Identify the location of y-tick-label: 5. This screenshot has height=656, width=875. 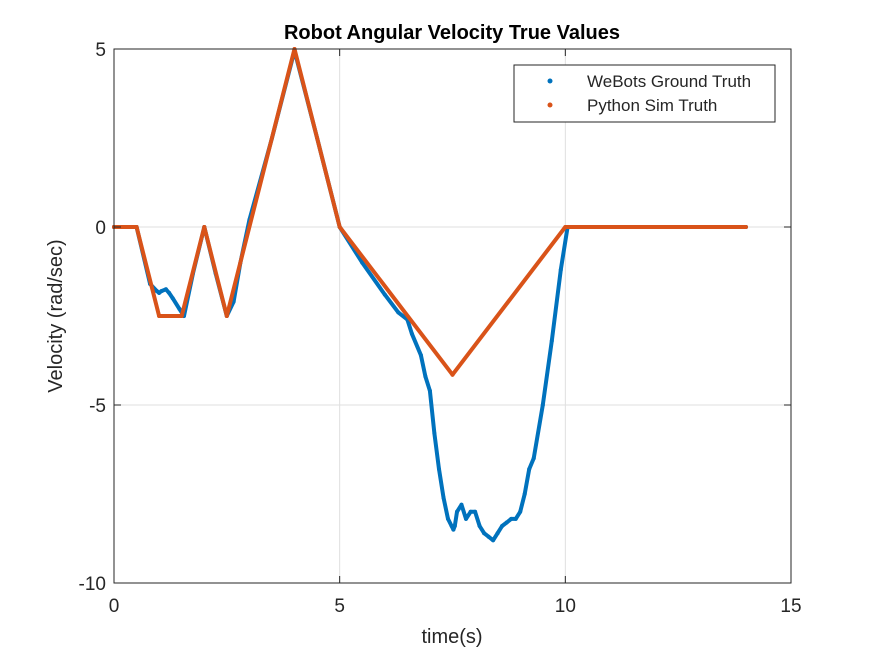
(100, 50).